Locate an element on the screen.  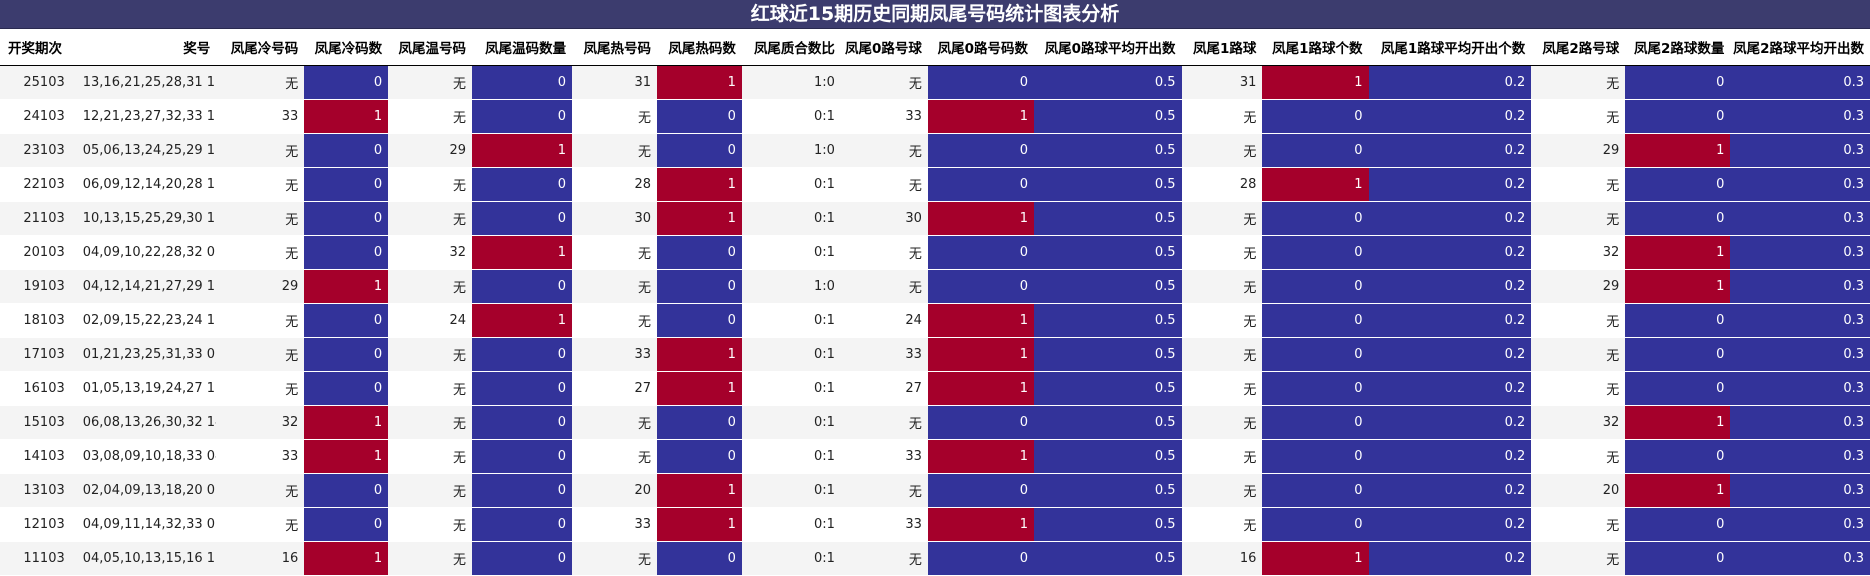
cell-cold-n: 1 is located at coordinates (346, 286).